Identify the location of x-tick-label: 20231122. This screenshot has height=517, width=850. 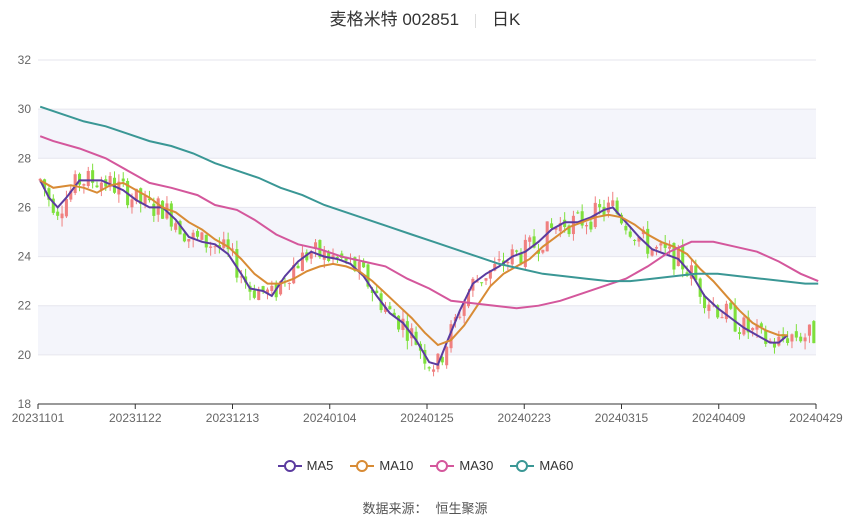
(135, 418).